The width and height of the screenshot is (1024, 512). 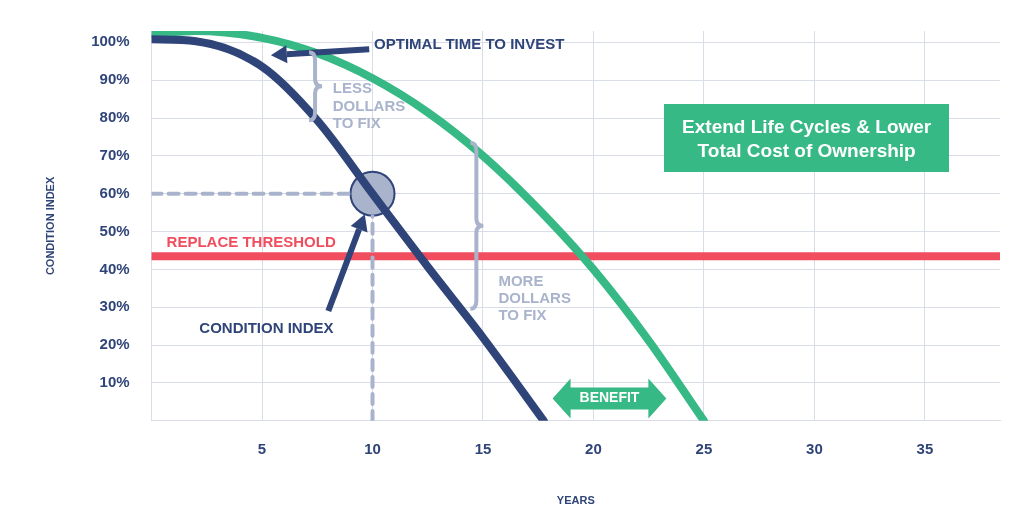 I want to click on x-tick-label: 25, so click(x=704, y=448).